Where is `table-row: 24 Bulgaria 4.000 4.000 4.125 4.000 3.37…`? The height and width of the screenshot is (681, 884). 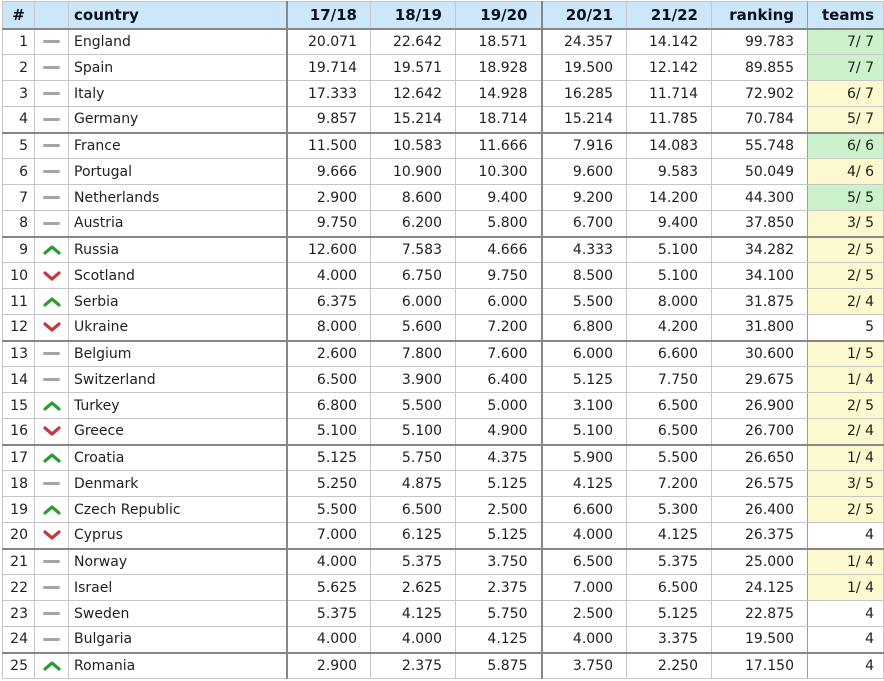 table-row: 24 Bulgaria 4.000 4.000 4.125 4.000 3.37… is located at coordinates (443, 640).